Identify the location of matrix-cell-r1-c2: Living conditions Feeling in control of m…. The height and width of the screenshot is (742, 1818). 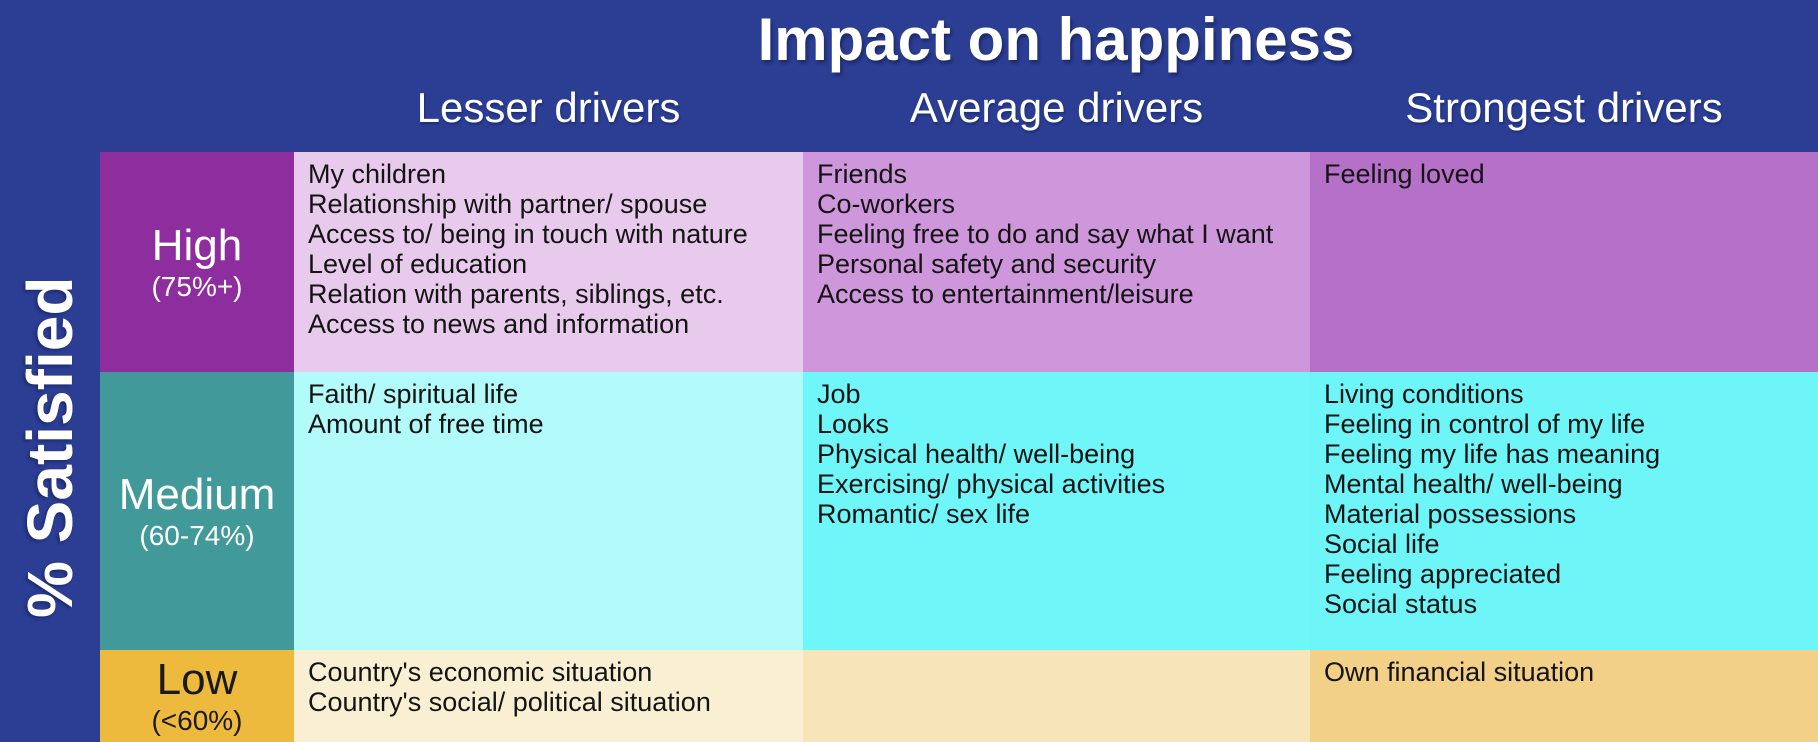
(1564, 511).